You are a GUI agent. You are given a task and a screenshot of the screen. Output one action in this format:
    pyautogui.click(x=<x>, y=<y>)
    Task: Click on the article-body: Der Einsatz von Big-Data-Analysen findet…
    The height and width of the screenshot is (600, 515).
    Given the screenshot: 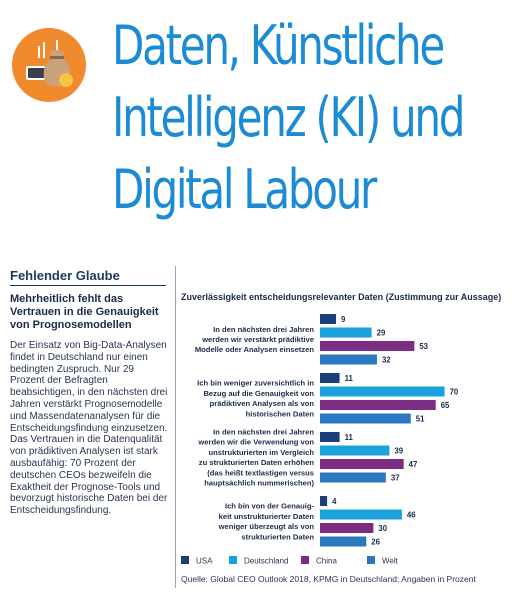 What is the action you would take?
    pyautogui.click(x=89, y=428)
    